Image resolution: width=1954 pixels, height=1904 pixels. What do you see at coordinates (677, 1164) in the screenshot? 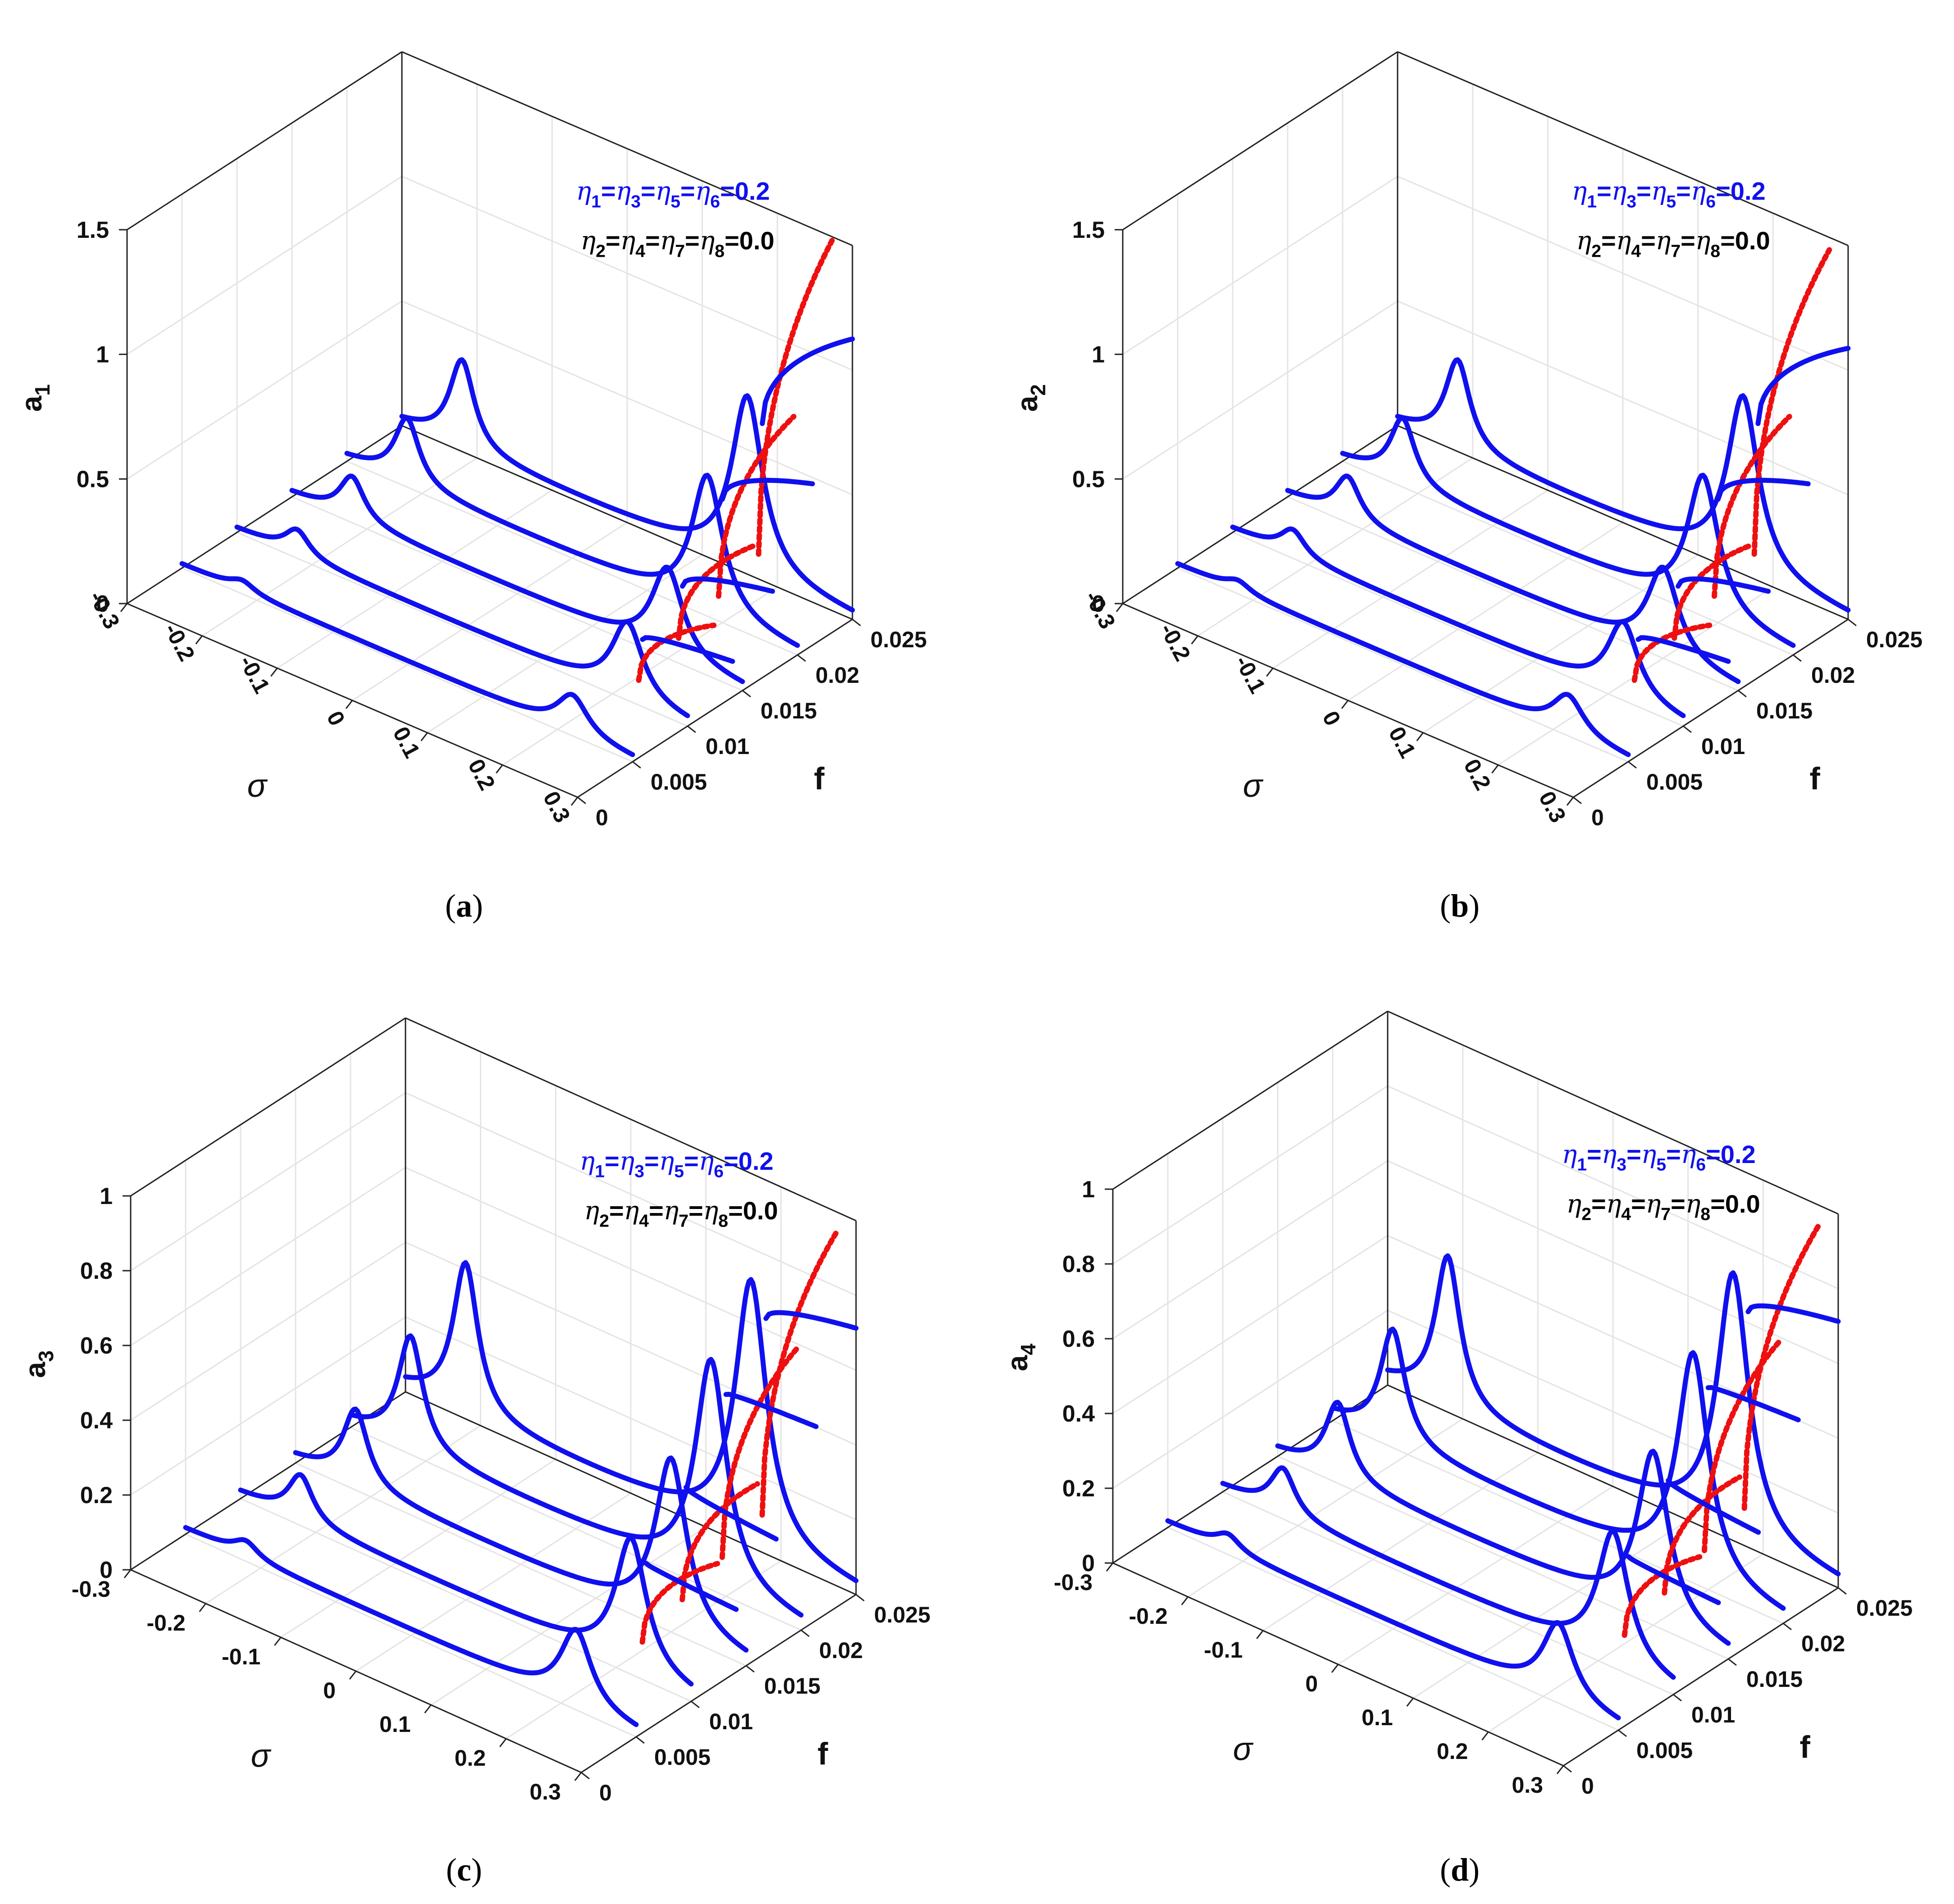
I see `annotation-damping-blue: η1=η3=η5=η6=0.2` at bounding box center [677, 1164].